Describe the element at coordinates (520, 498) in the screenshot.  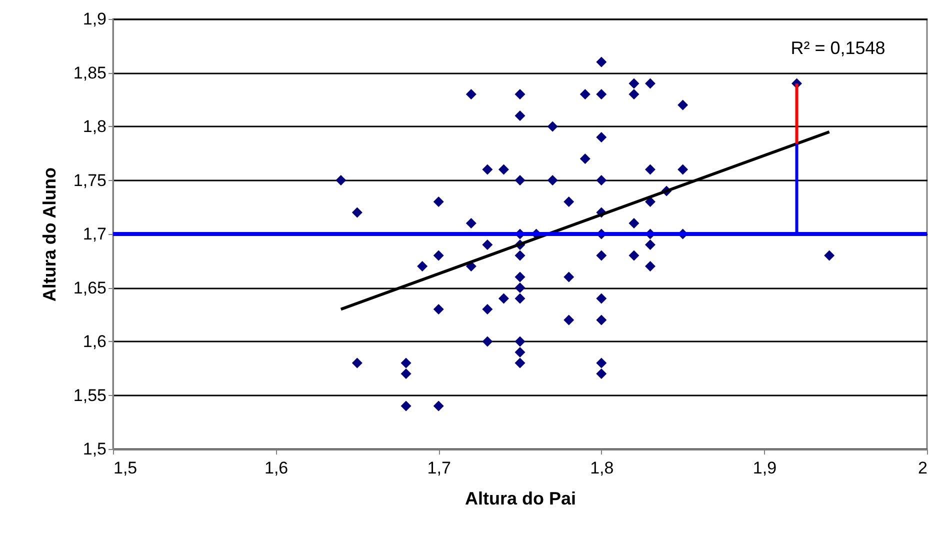
I see `x-axis-title: Altura do Pai` at that location.